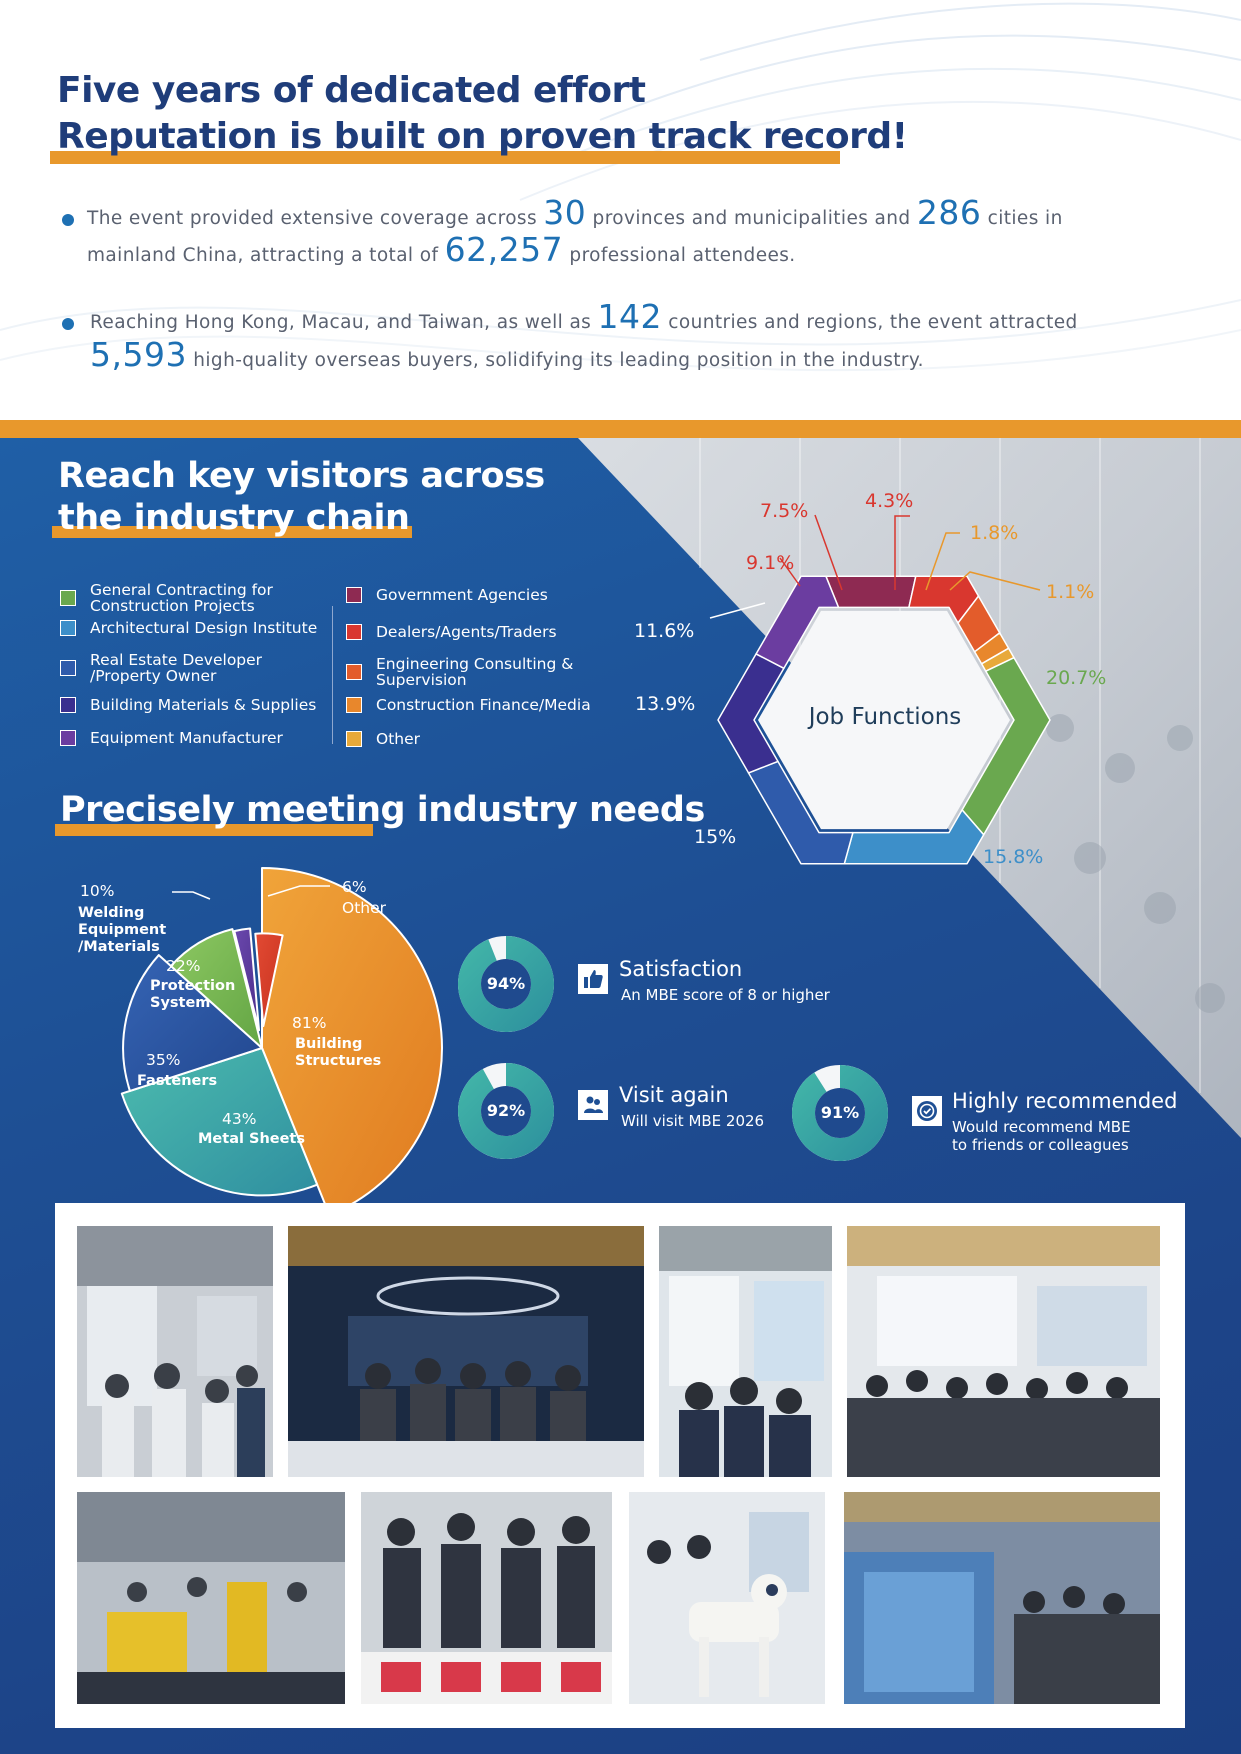  Describe the element at coordinates (266, 255) in the screenshot. I see `text: mainland China, attracting a total of` at that location.